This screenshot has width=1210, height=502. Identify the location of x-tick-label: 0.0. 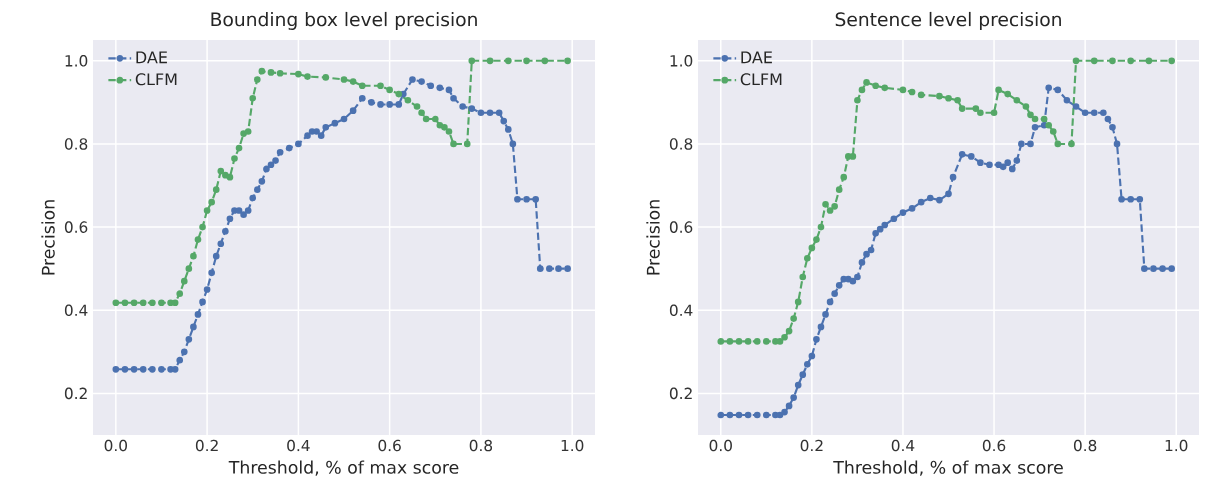
(720, 445).